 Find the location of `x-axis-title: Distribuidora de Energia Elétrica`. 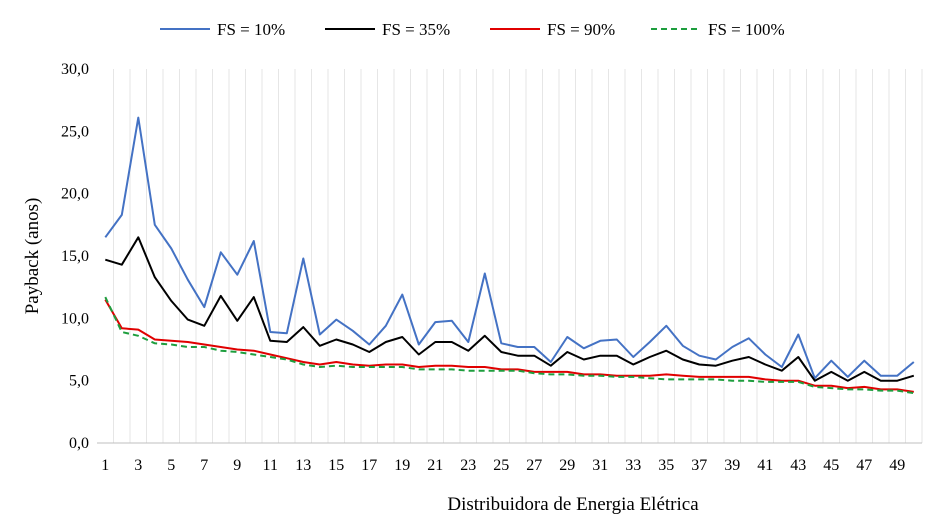

x-axis-title: Distribuidora de Energia Elétrica is located at coordinates (573, 504).